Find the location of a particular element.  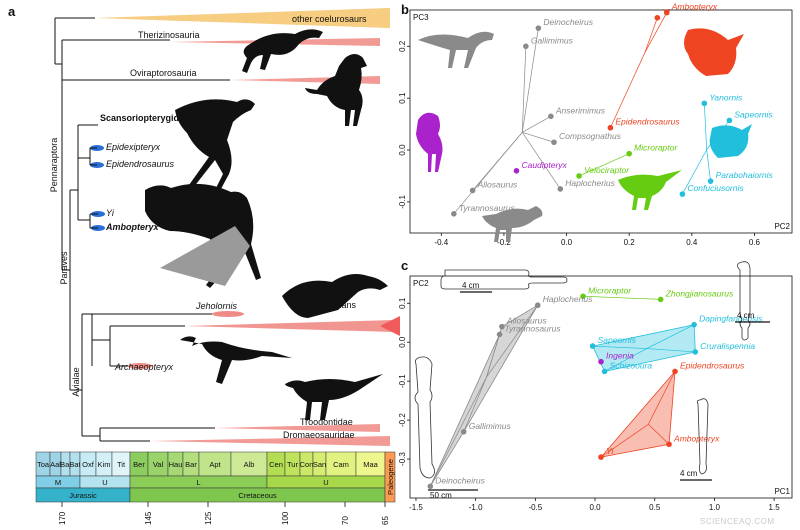

branch-confuciusornis is located at coordinates (694, 172).